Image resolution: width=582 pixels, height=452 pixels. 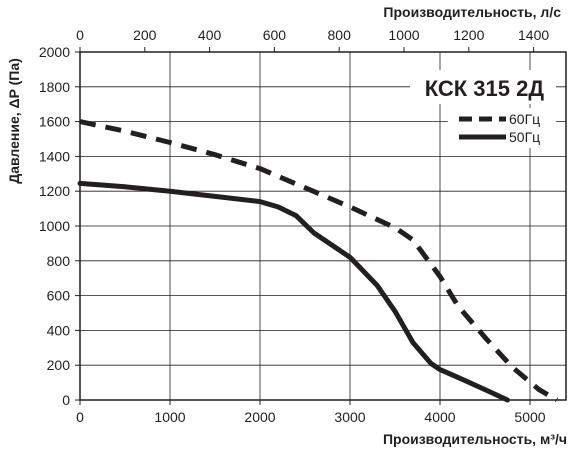 I want to click on x2-tick-label: 1000, so click(x=403, y=35).